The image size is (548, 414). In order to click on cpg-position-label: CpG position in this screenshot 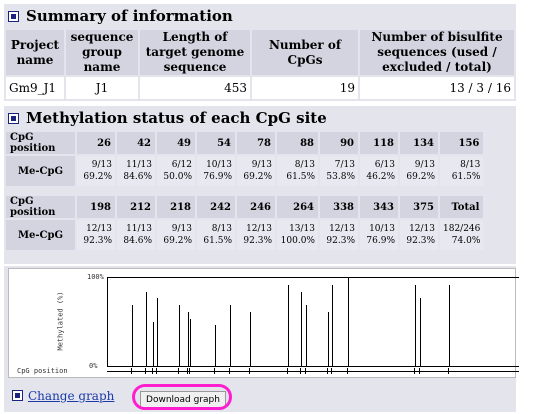, I will do `click(40, 143)`.